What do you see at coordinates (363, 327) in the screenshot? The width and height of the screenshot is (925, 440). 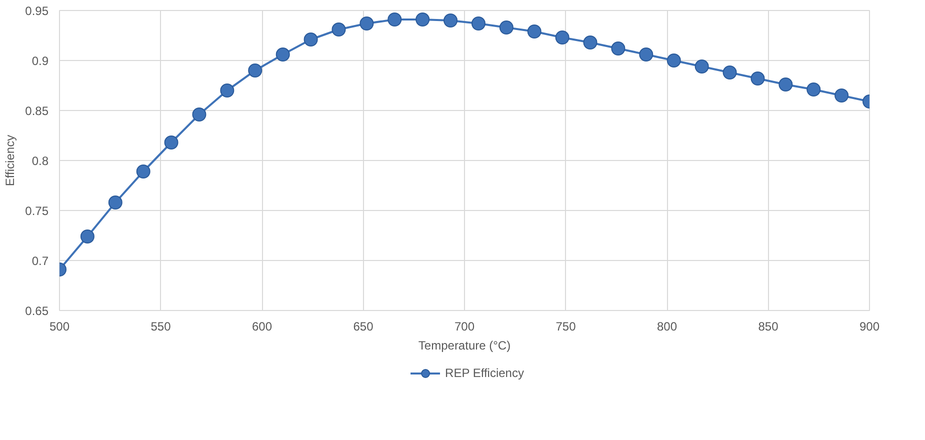 I see `x-tick-label: 650` at bounding box center [363, 327].